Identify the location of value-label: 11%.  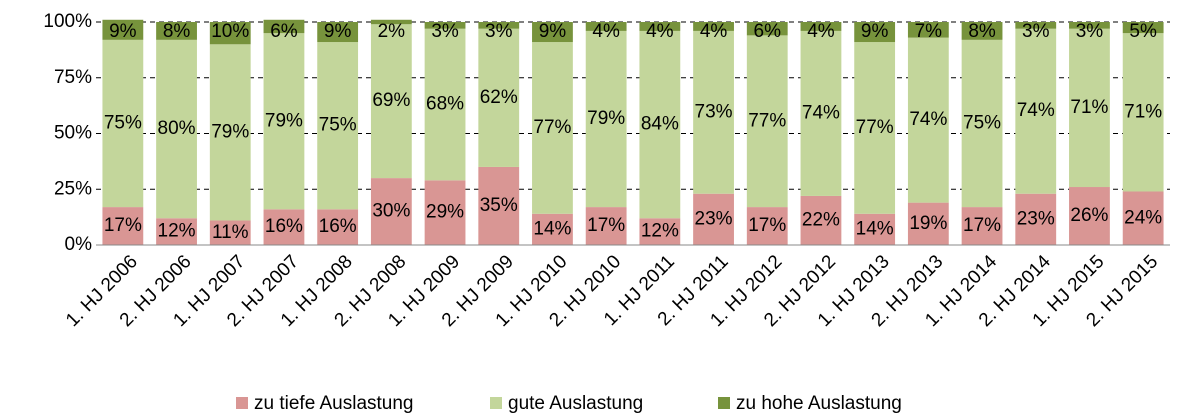
(230, 232).